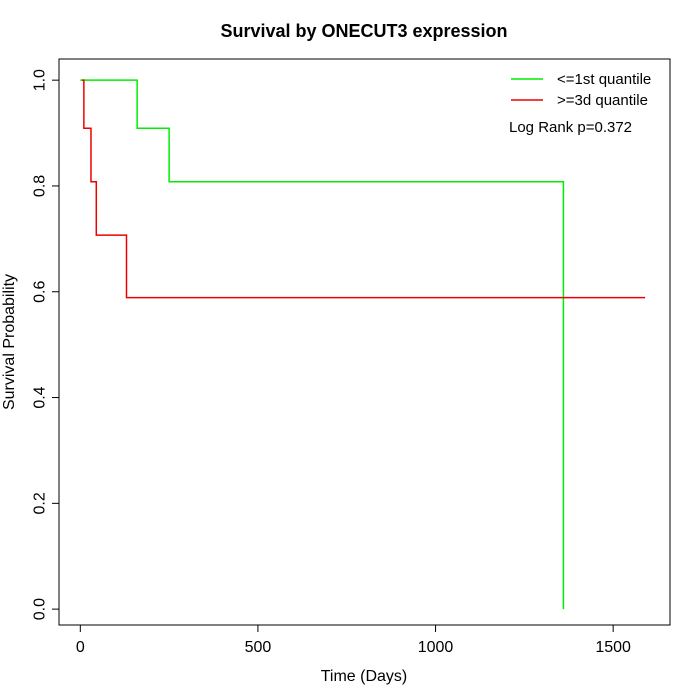 Image resolution: width=700 pixels, height=700 pixels. Describe the element at coordinates (613, 647) in the screenshot. I see `x-tick-label: 1500` at that location.